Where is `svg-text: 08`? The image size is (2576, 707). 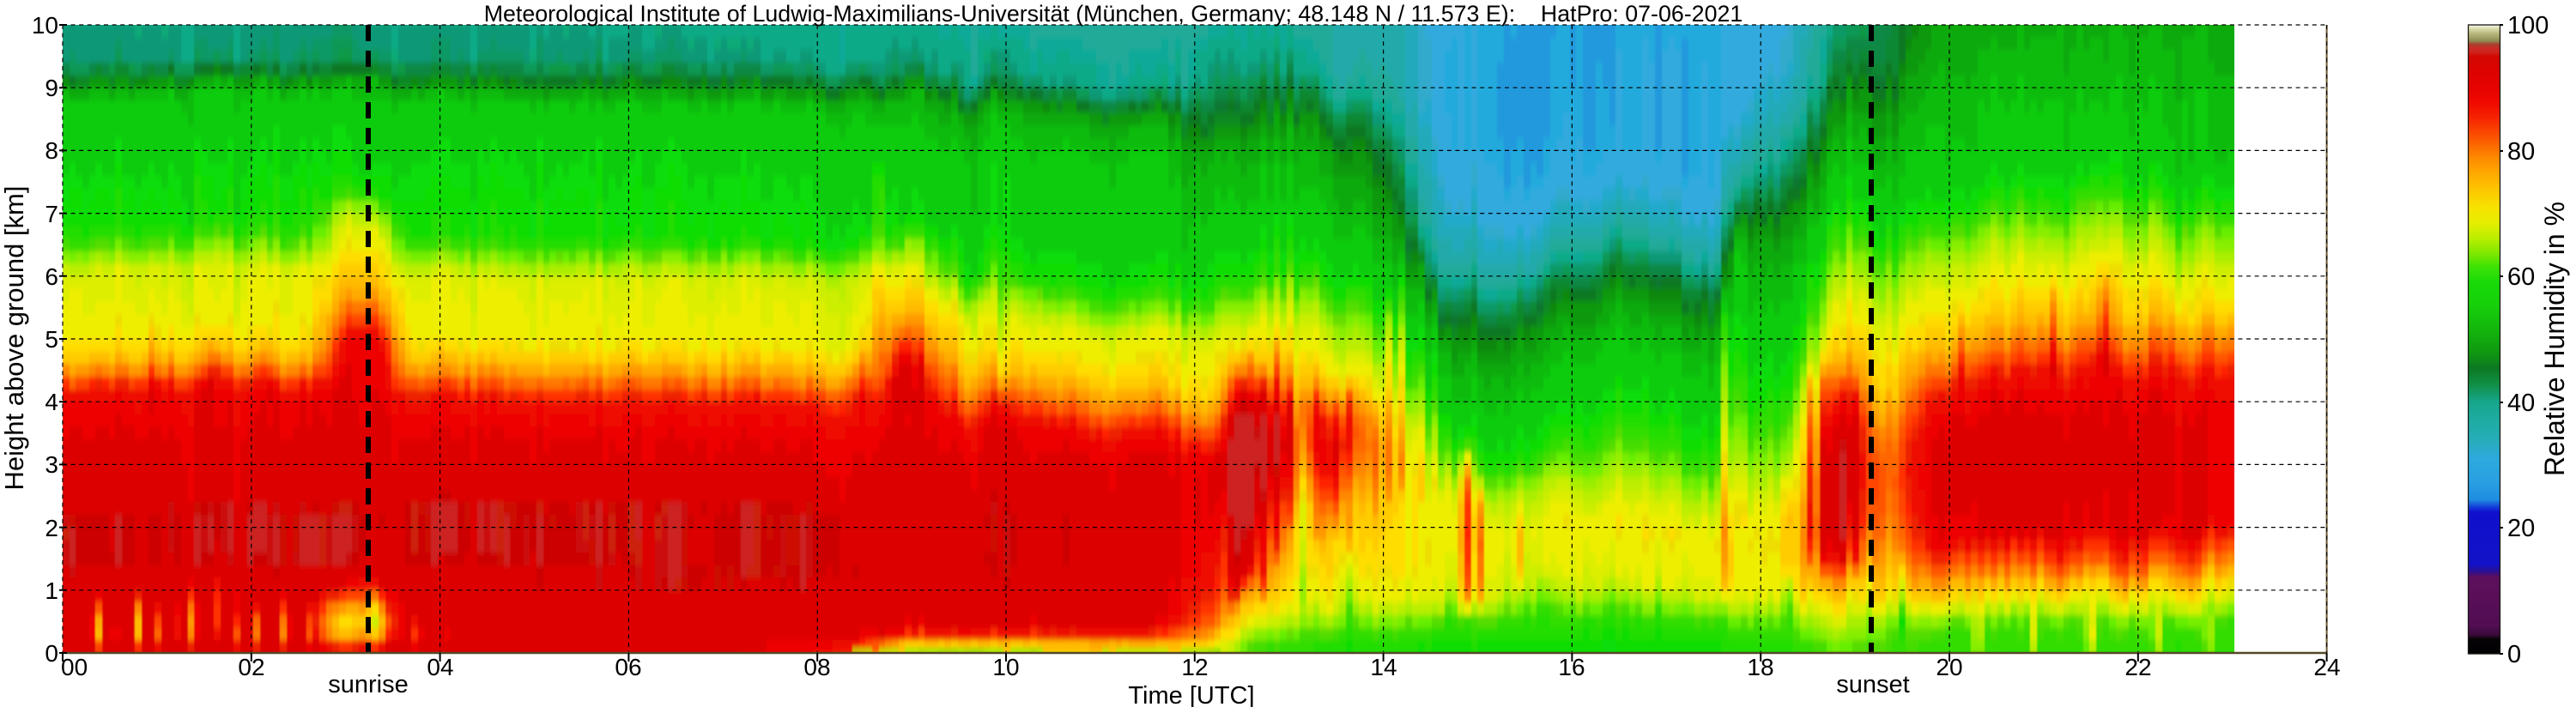
svg-text: 08 is located at coordinates (816, 667).